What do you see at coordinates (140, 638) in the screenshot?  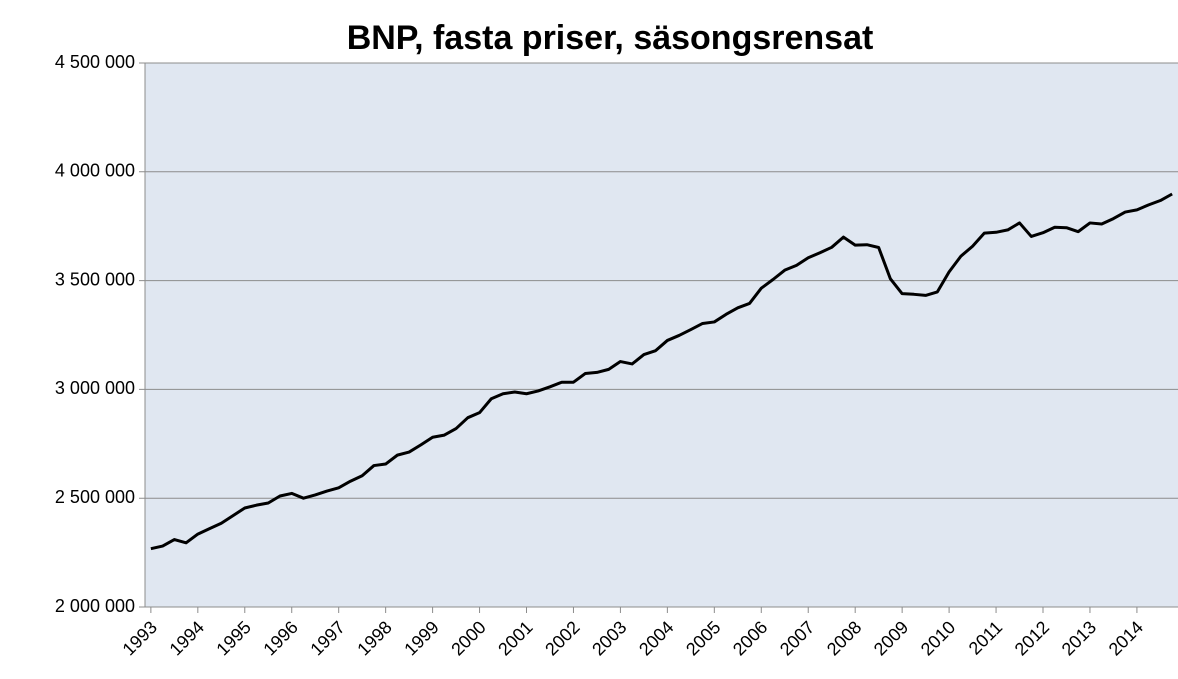 I see `x-tick-label: 1993` at bounding box center [140, 638].